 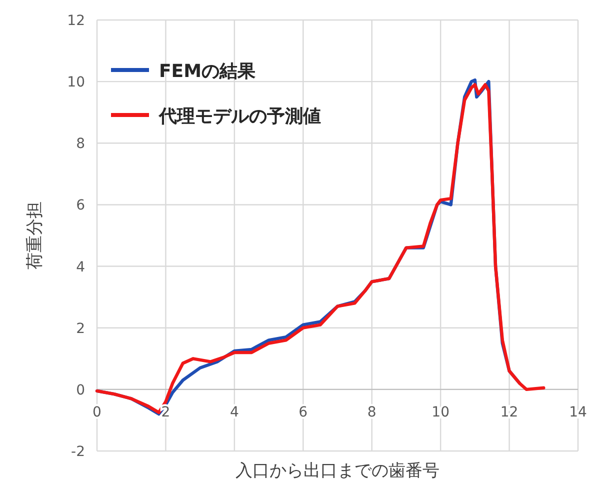 I want to click on legend-label: FEMの結果, so click(x=208, y=71).